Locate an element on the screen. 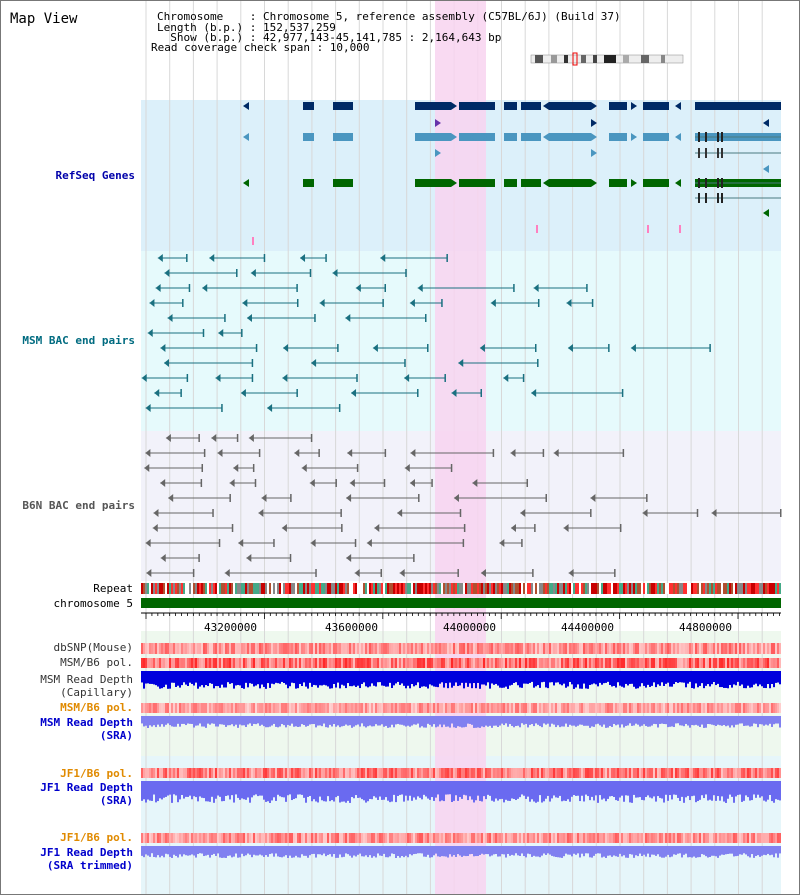  b6n-bac-track-label: B6N BAC end pairs is located at coordinates (78, 505).